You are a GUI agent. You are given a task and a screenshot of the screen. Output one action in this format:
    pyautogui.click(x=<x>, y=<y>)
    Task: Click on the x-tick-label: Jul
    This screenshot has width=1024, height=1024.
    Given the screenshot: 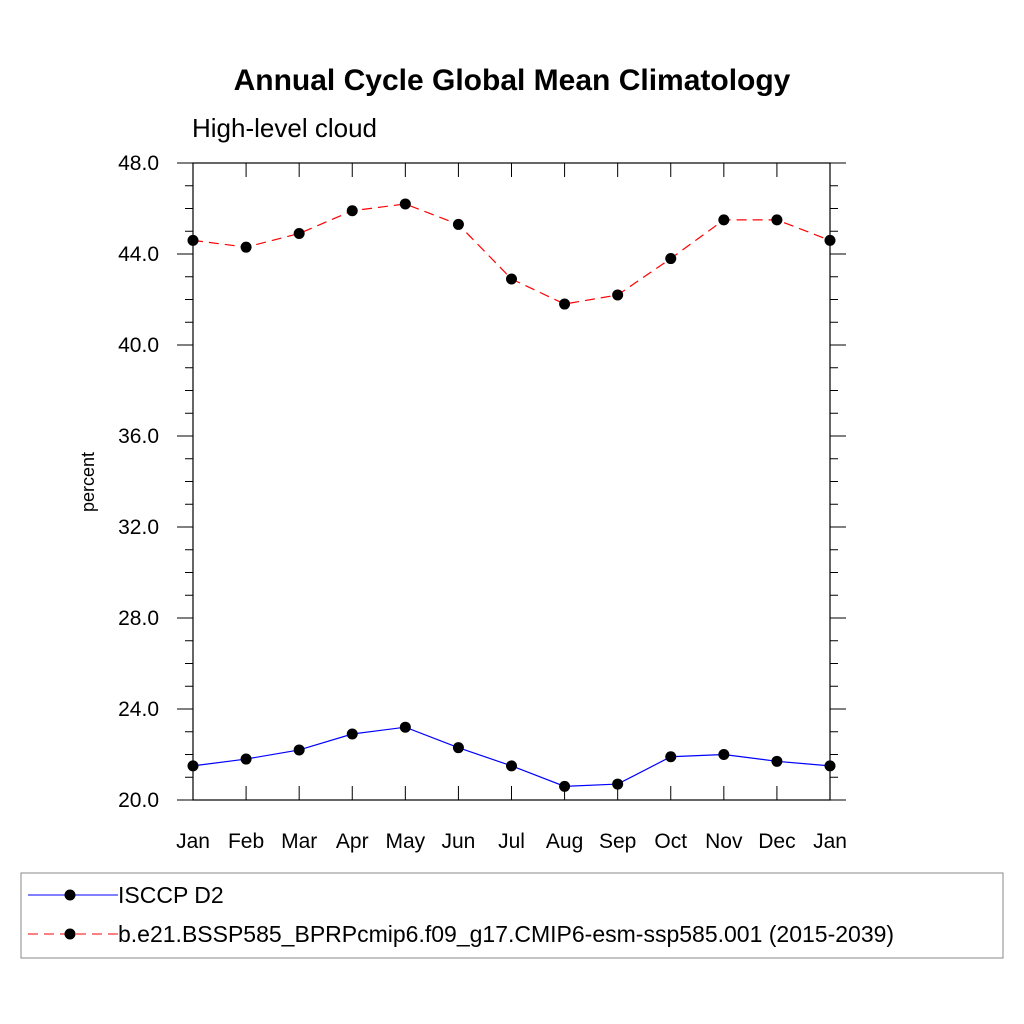 What is the action you would take?
    pyautogui.click(x=511, y=841)
    